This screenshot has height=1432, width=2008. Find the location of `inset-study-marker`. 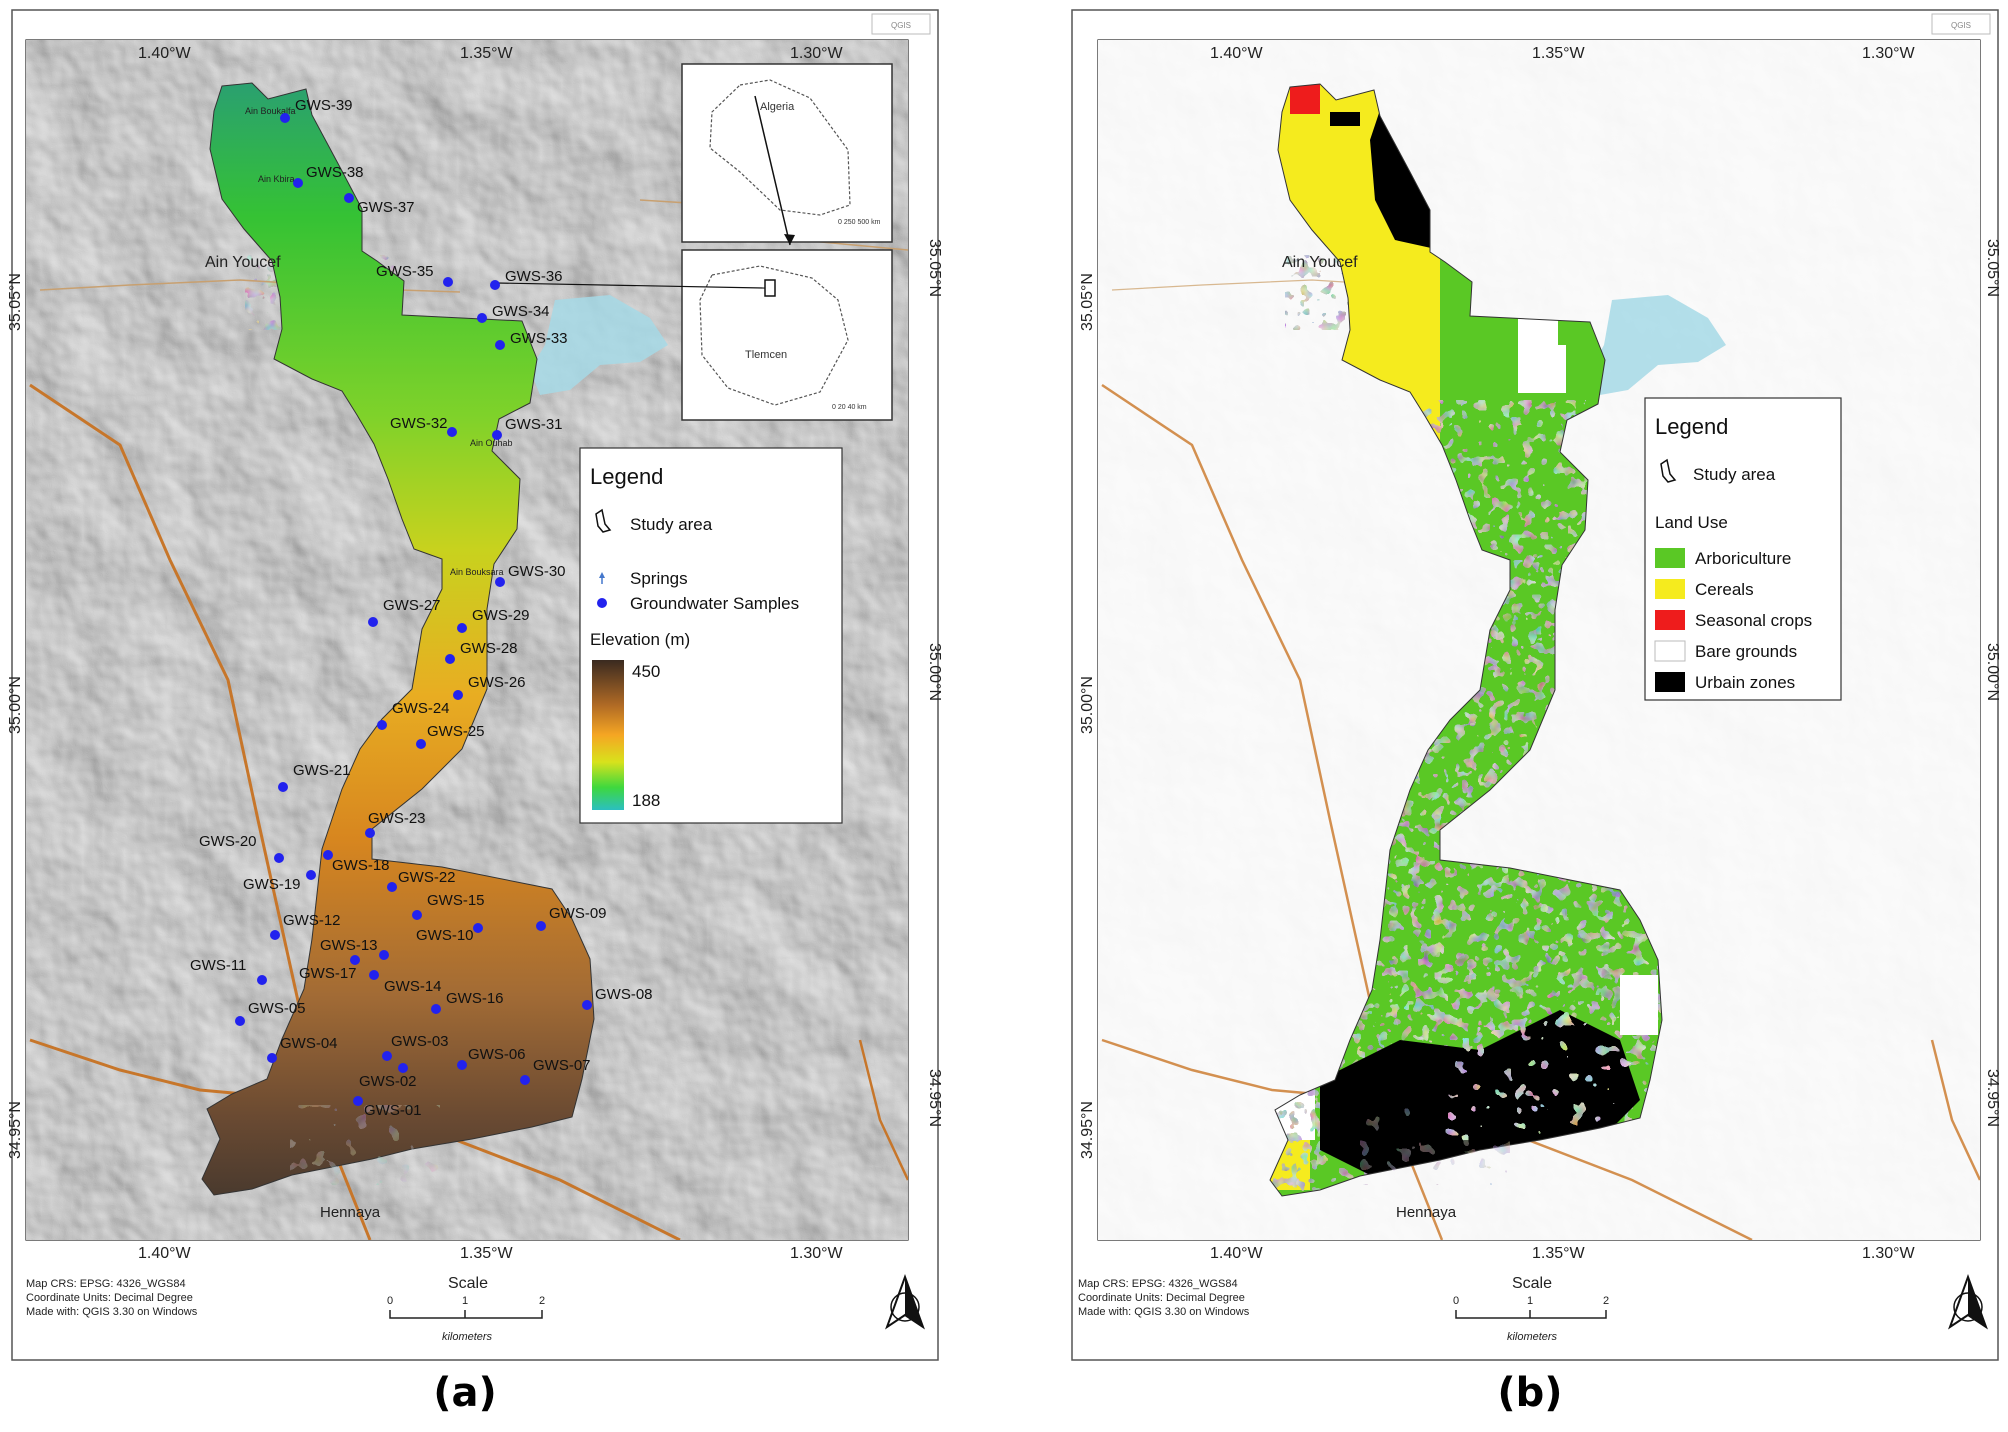

inset-study-marker is located at coordinates (770, 288).